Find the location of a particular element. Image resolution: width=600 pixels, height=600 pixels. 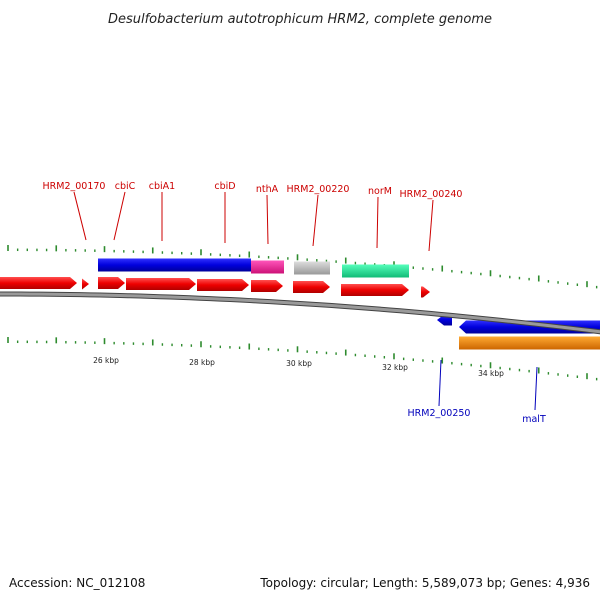

gene-label-hrm2-00250: HRM2_00250 is located at coordinates (439, 389).